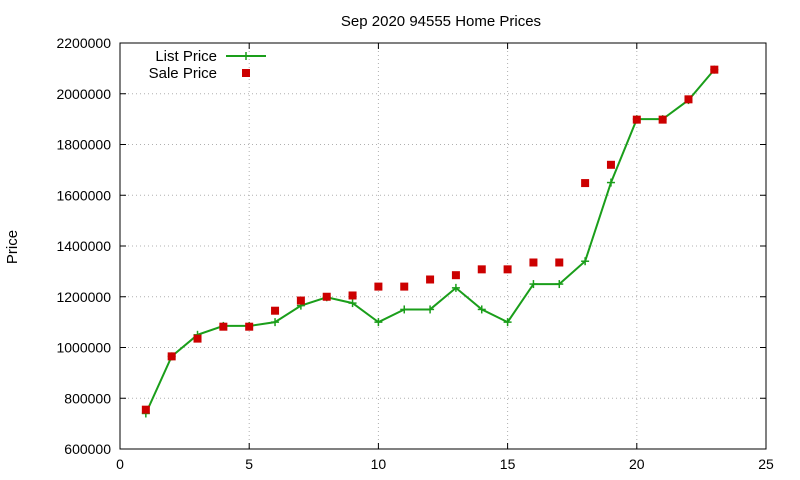  Describe the element at coordinates (441, 21) in the screenshot. I see `chart-title: Sep 2020 94555 Home Prices` at that location.